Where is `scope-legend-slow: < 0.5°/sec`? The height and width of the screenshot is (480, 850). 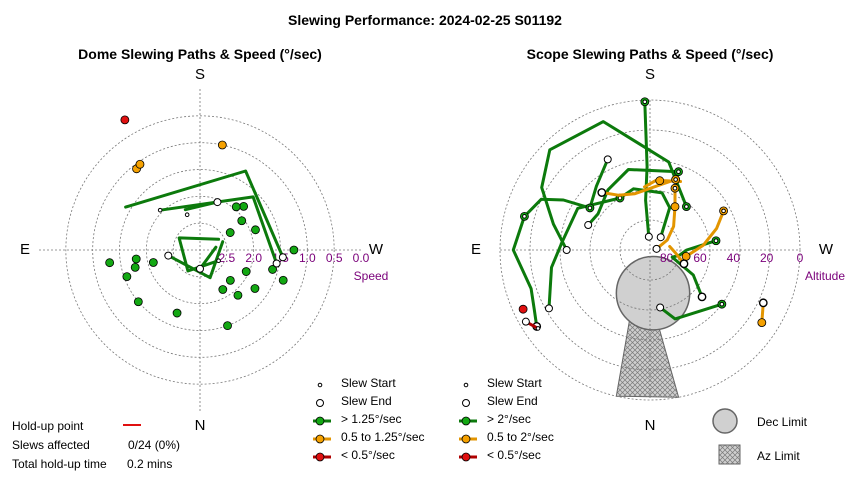 scope-legend-slow: < 0.5°/sec is located at coordinates (514, 455).